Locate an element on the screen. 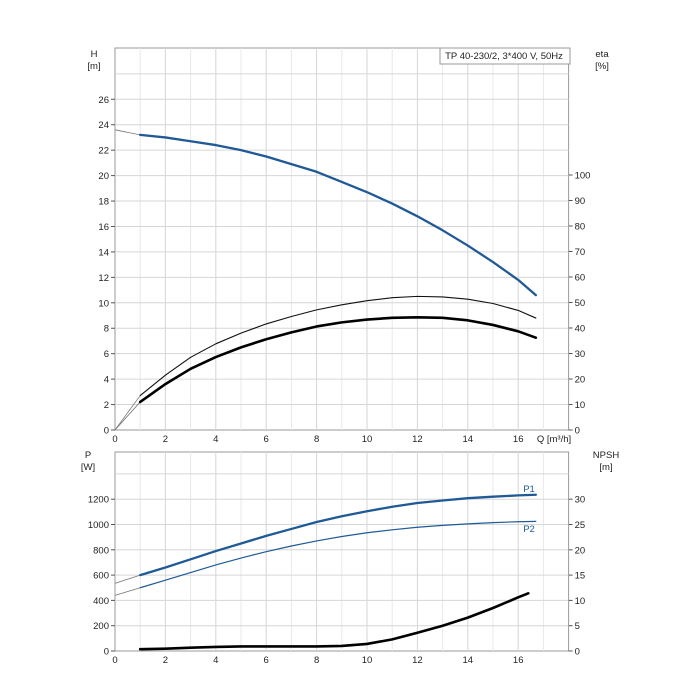  left-tick-label: 22 is located at coordinates (103, 151).